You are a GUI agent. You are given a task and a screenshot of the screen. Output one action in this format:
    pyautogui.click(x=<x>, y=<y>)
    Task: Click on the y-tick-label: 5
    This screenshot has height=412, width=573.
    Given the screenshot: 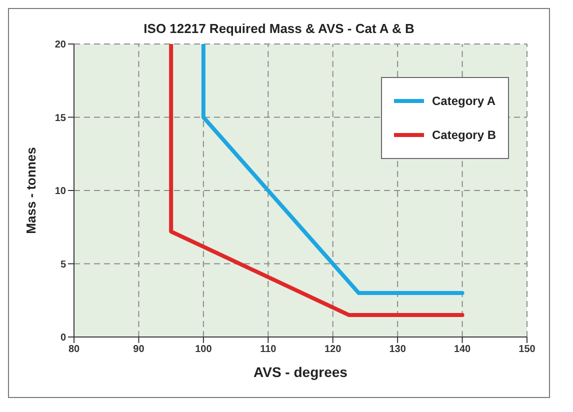 What is the action you would take?
    pyautogui.click(x=63, y=264)
    